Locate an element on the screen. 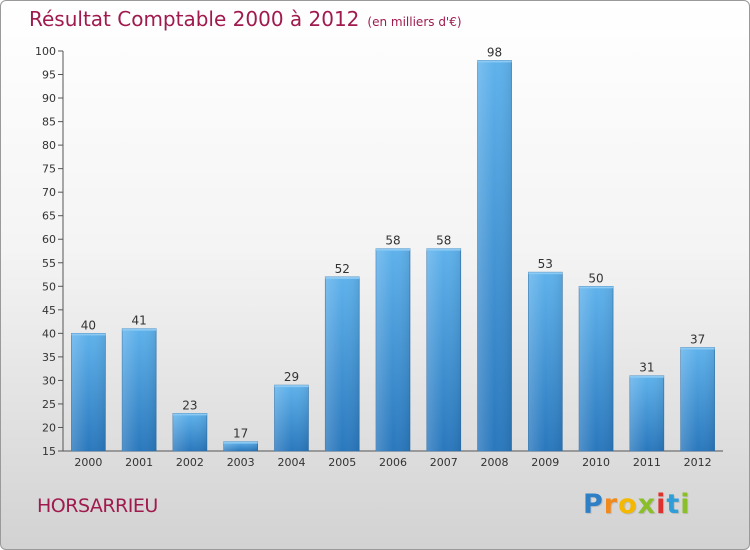 Image resolution: width=750 pixels, height=550 pixels. y-tick-label: 75 is located at coordinates (49, 169).